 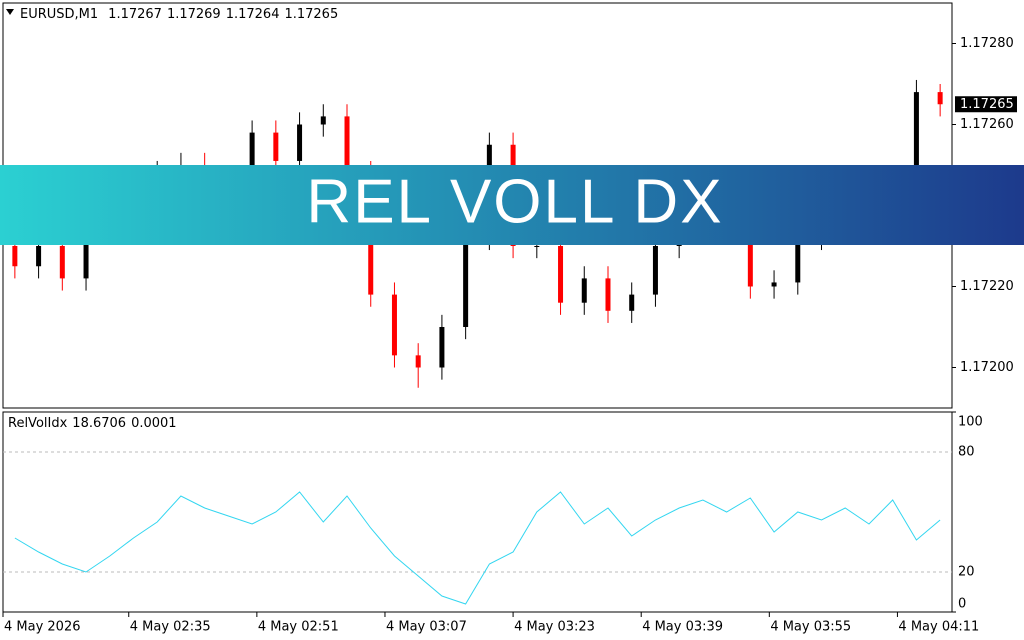 I want to click on indicator-value: 0.0001, so click(x=154, y=423).